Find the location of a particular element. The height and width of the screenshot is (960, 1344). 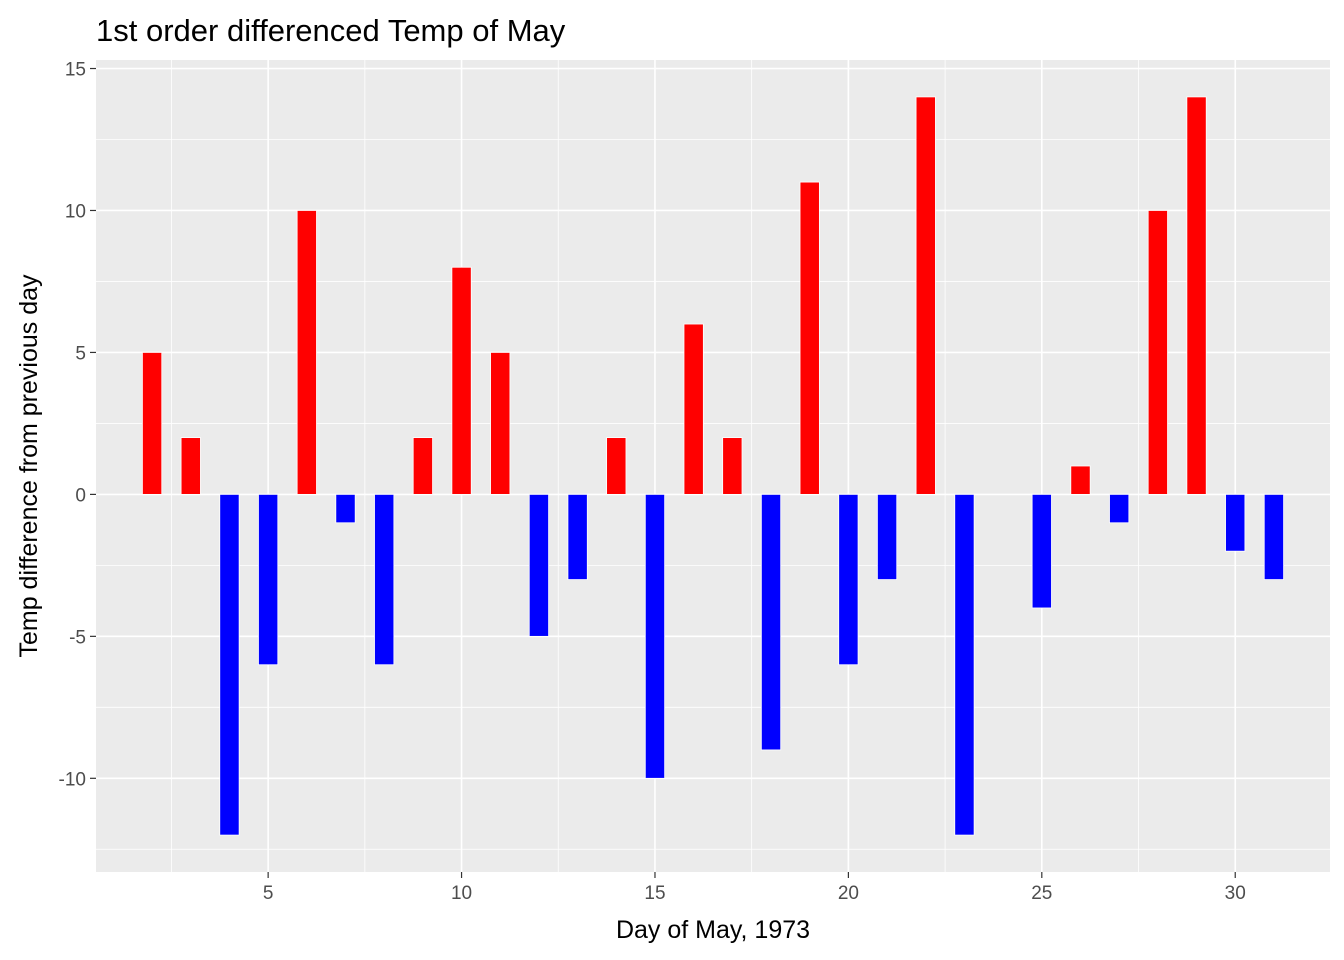

y-axis-title: Temp difference from previous day is located at coordinates (29, 466).